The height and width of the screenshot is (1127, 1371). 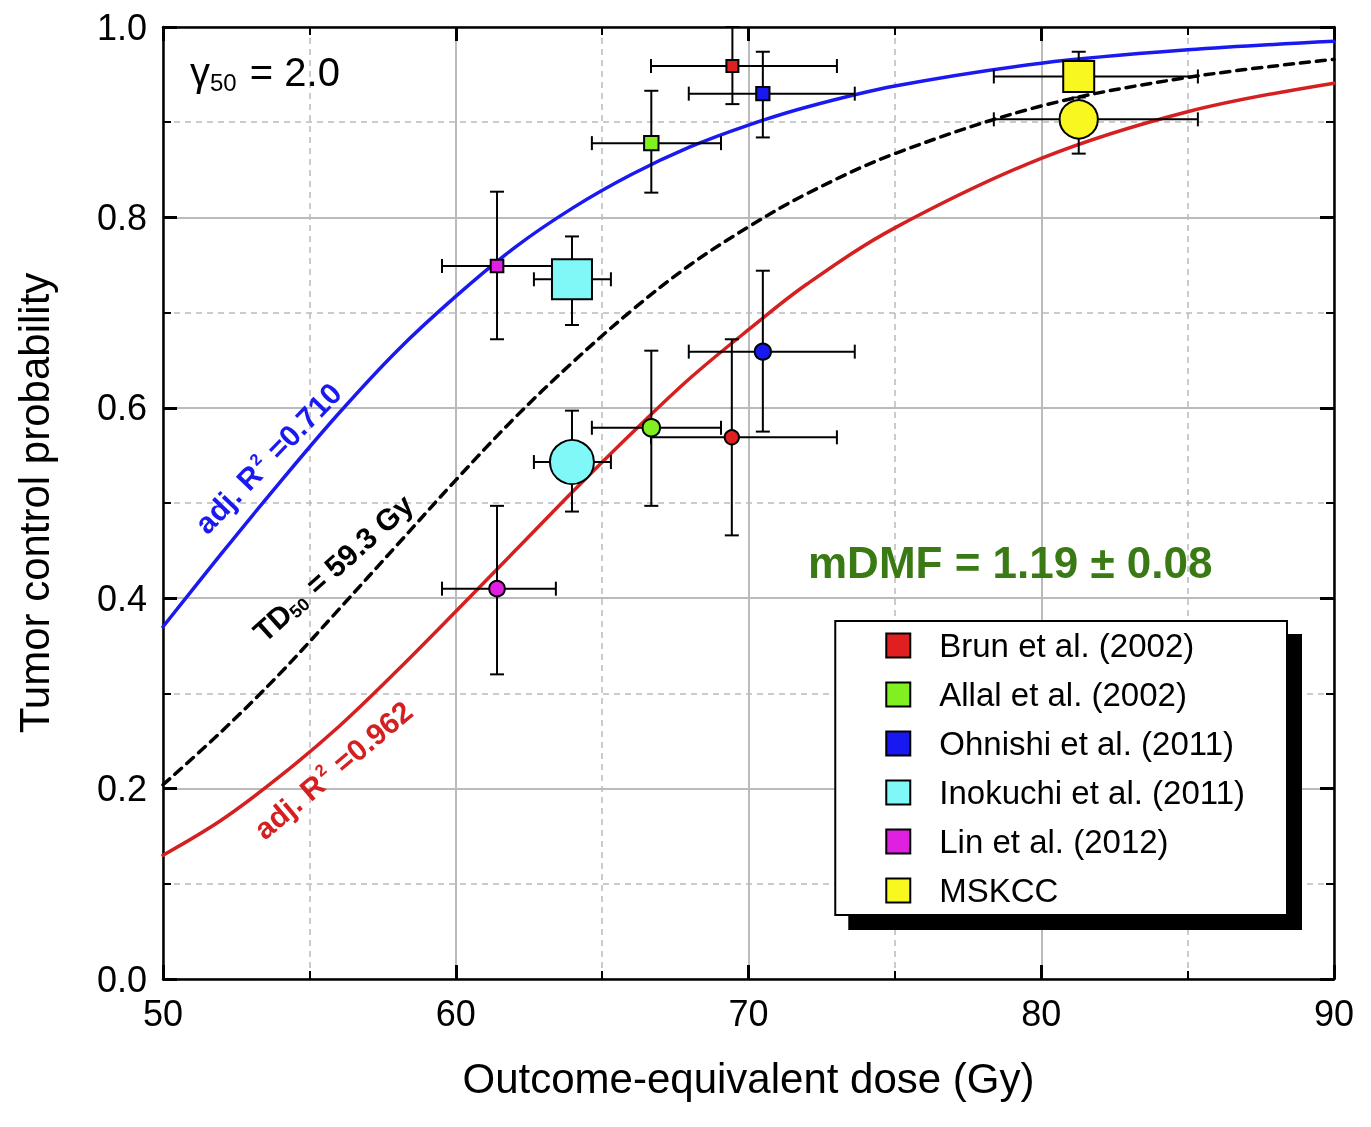 What do you see at coordinates (1092, 792) in the screenshot?
I see `legend-label: Inokuchi et al. (2011)` at bounding box center [1092, 792].